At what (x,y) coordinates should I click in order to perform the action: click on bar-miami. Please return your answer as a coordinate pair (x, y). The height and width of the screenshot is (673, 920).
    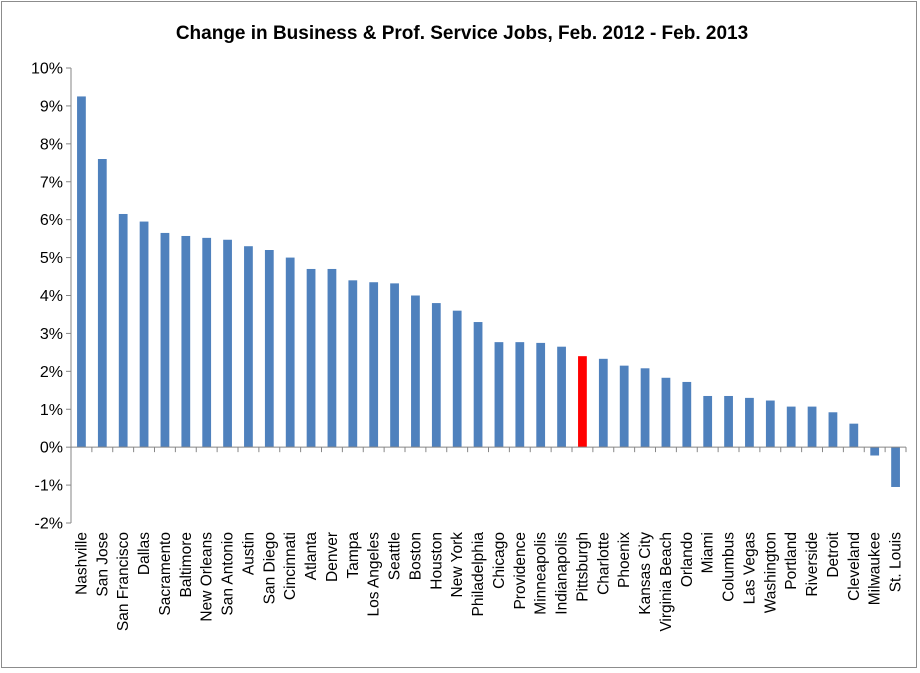
    Looking at the image, I should click on (708, 421).